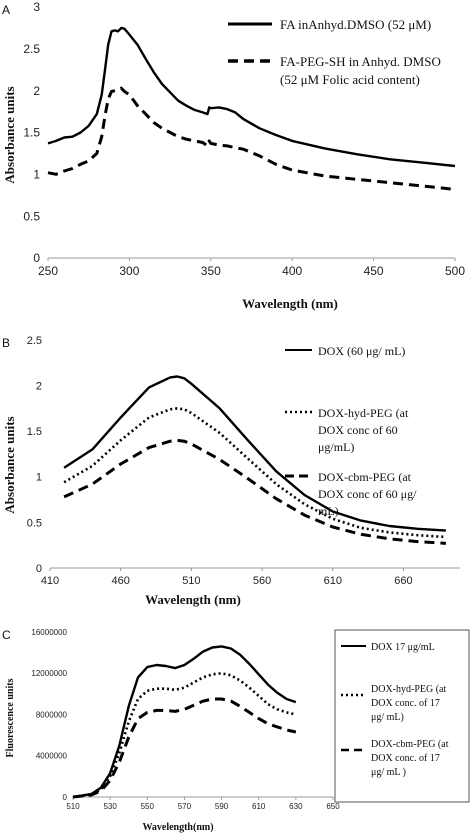  I want to click on panel-label-c: C, so click(6, 635).